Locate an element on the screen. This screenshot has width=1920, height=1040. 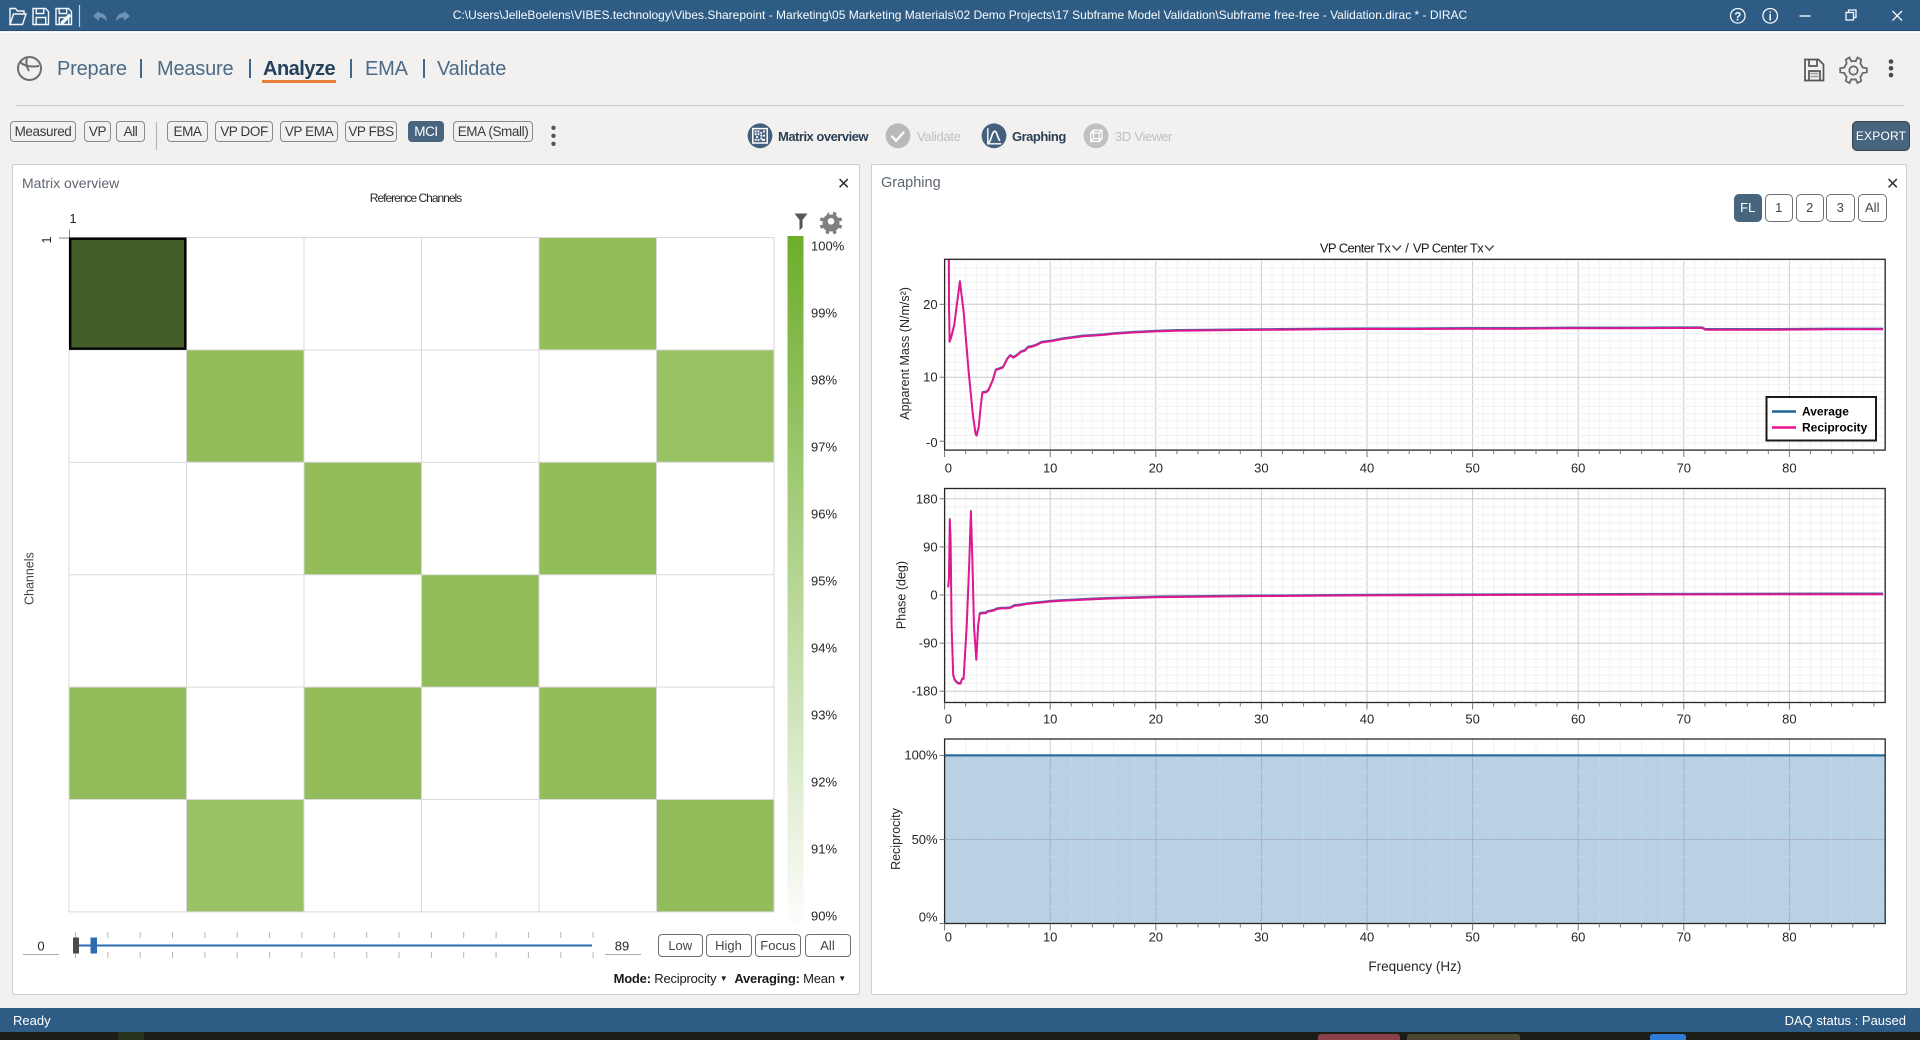
svg-text: 92% is located at coordinates (824, 781).